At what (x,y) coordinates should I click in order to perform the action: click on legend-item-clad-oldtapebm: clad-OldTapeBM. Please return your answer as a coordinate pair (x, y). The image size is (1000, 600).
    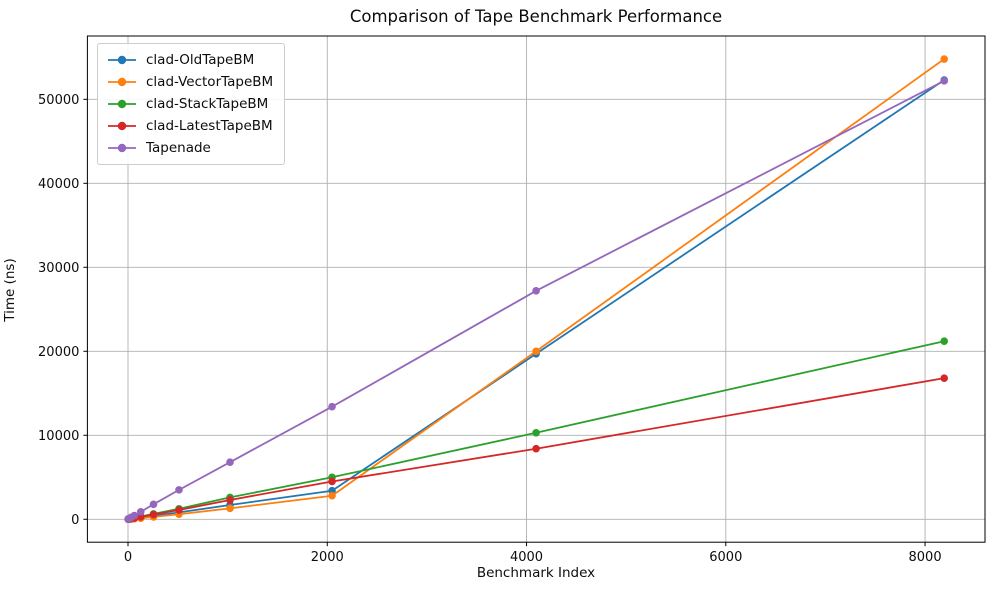
    Looking at the image, I should click on (190, 60).